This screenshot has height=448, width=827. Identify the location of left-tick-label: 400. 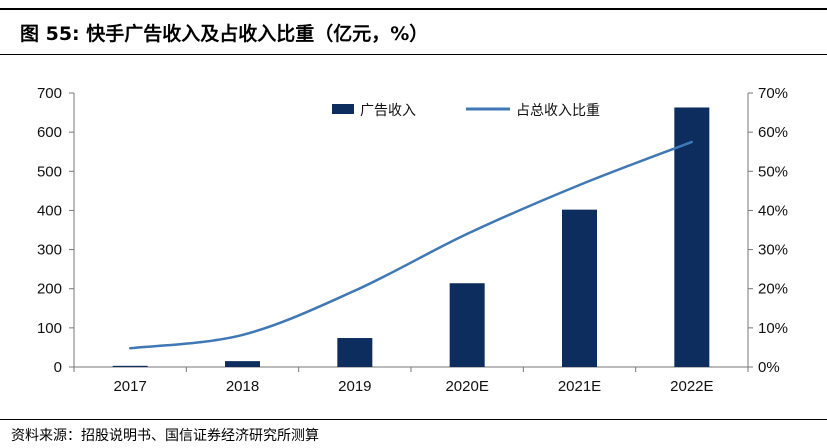
(49, 210).